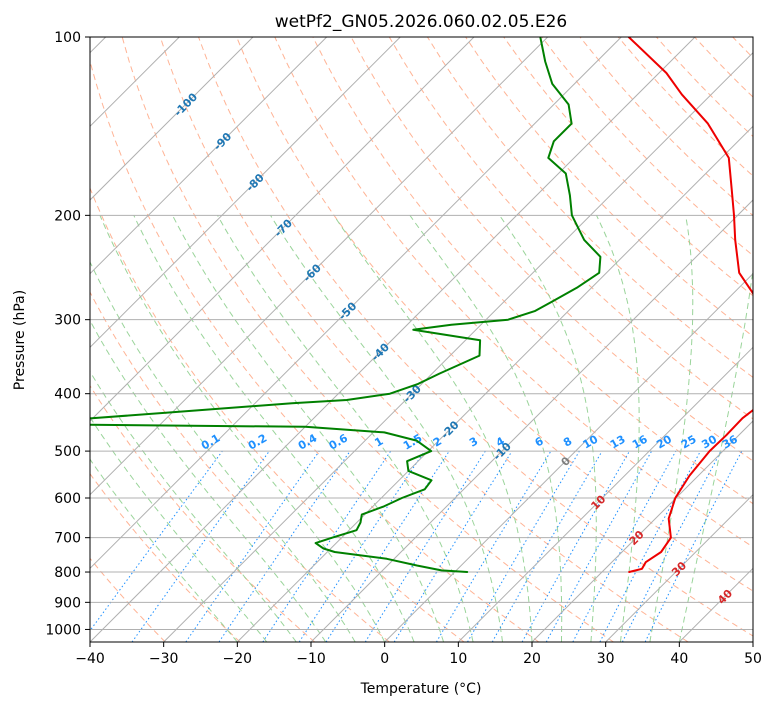  What do you see at coordinates (532, 659) in the screenshot?
I see `x-tick-label: 20` at bounding box center [532, 659].